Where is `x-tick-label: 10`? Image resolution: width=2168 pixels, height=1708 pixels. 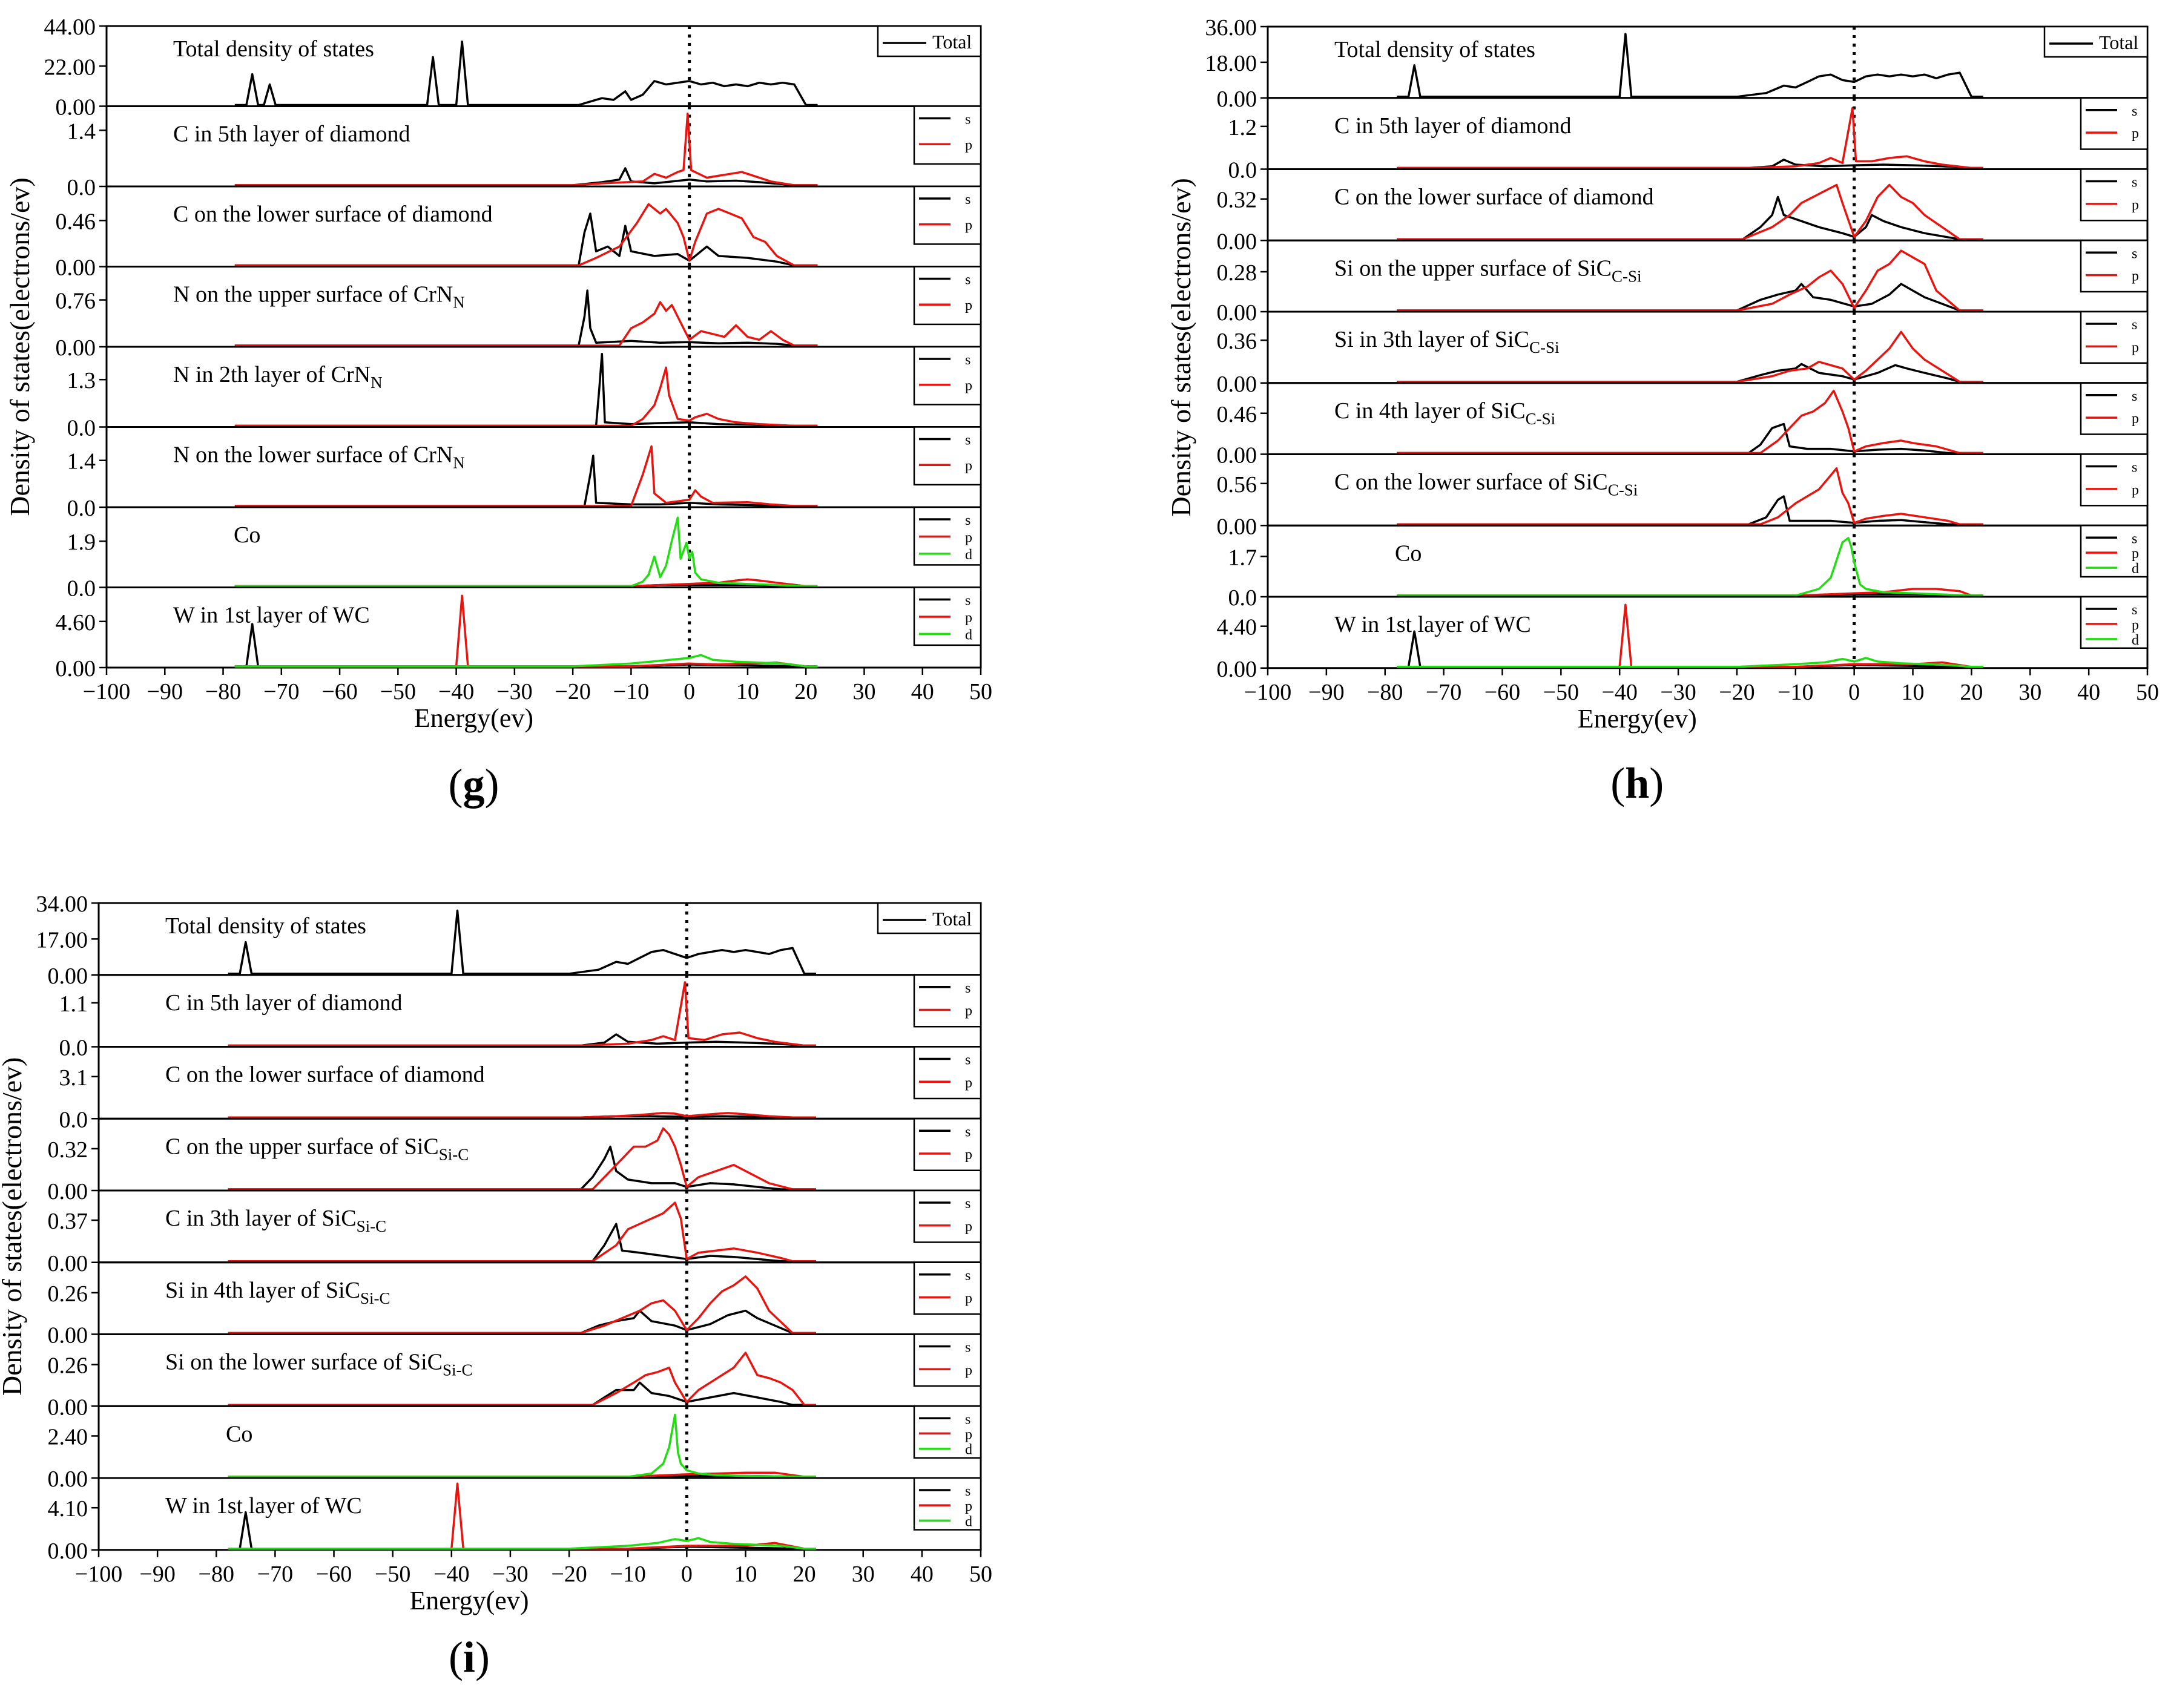 x-tick-label: 10 is located at coordinates (1914, 692).